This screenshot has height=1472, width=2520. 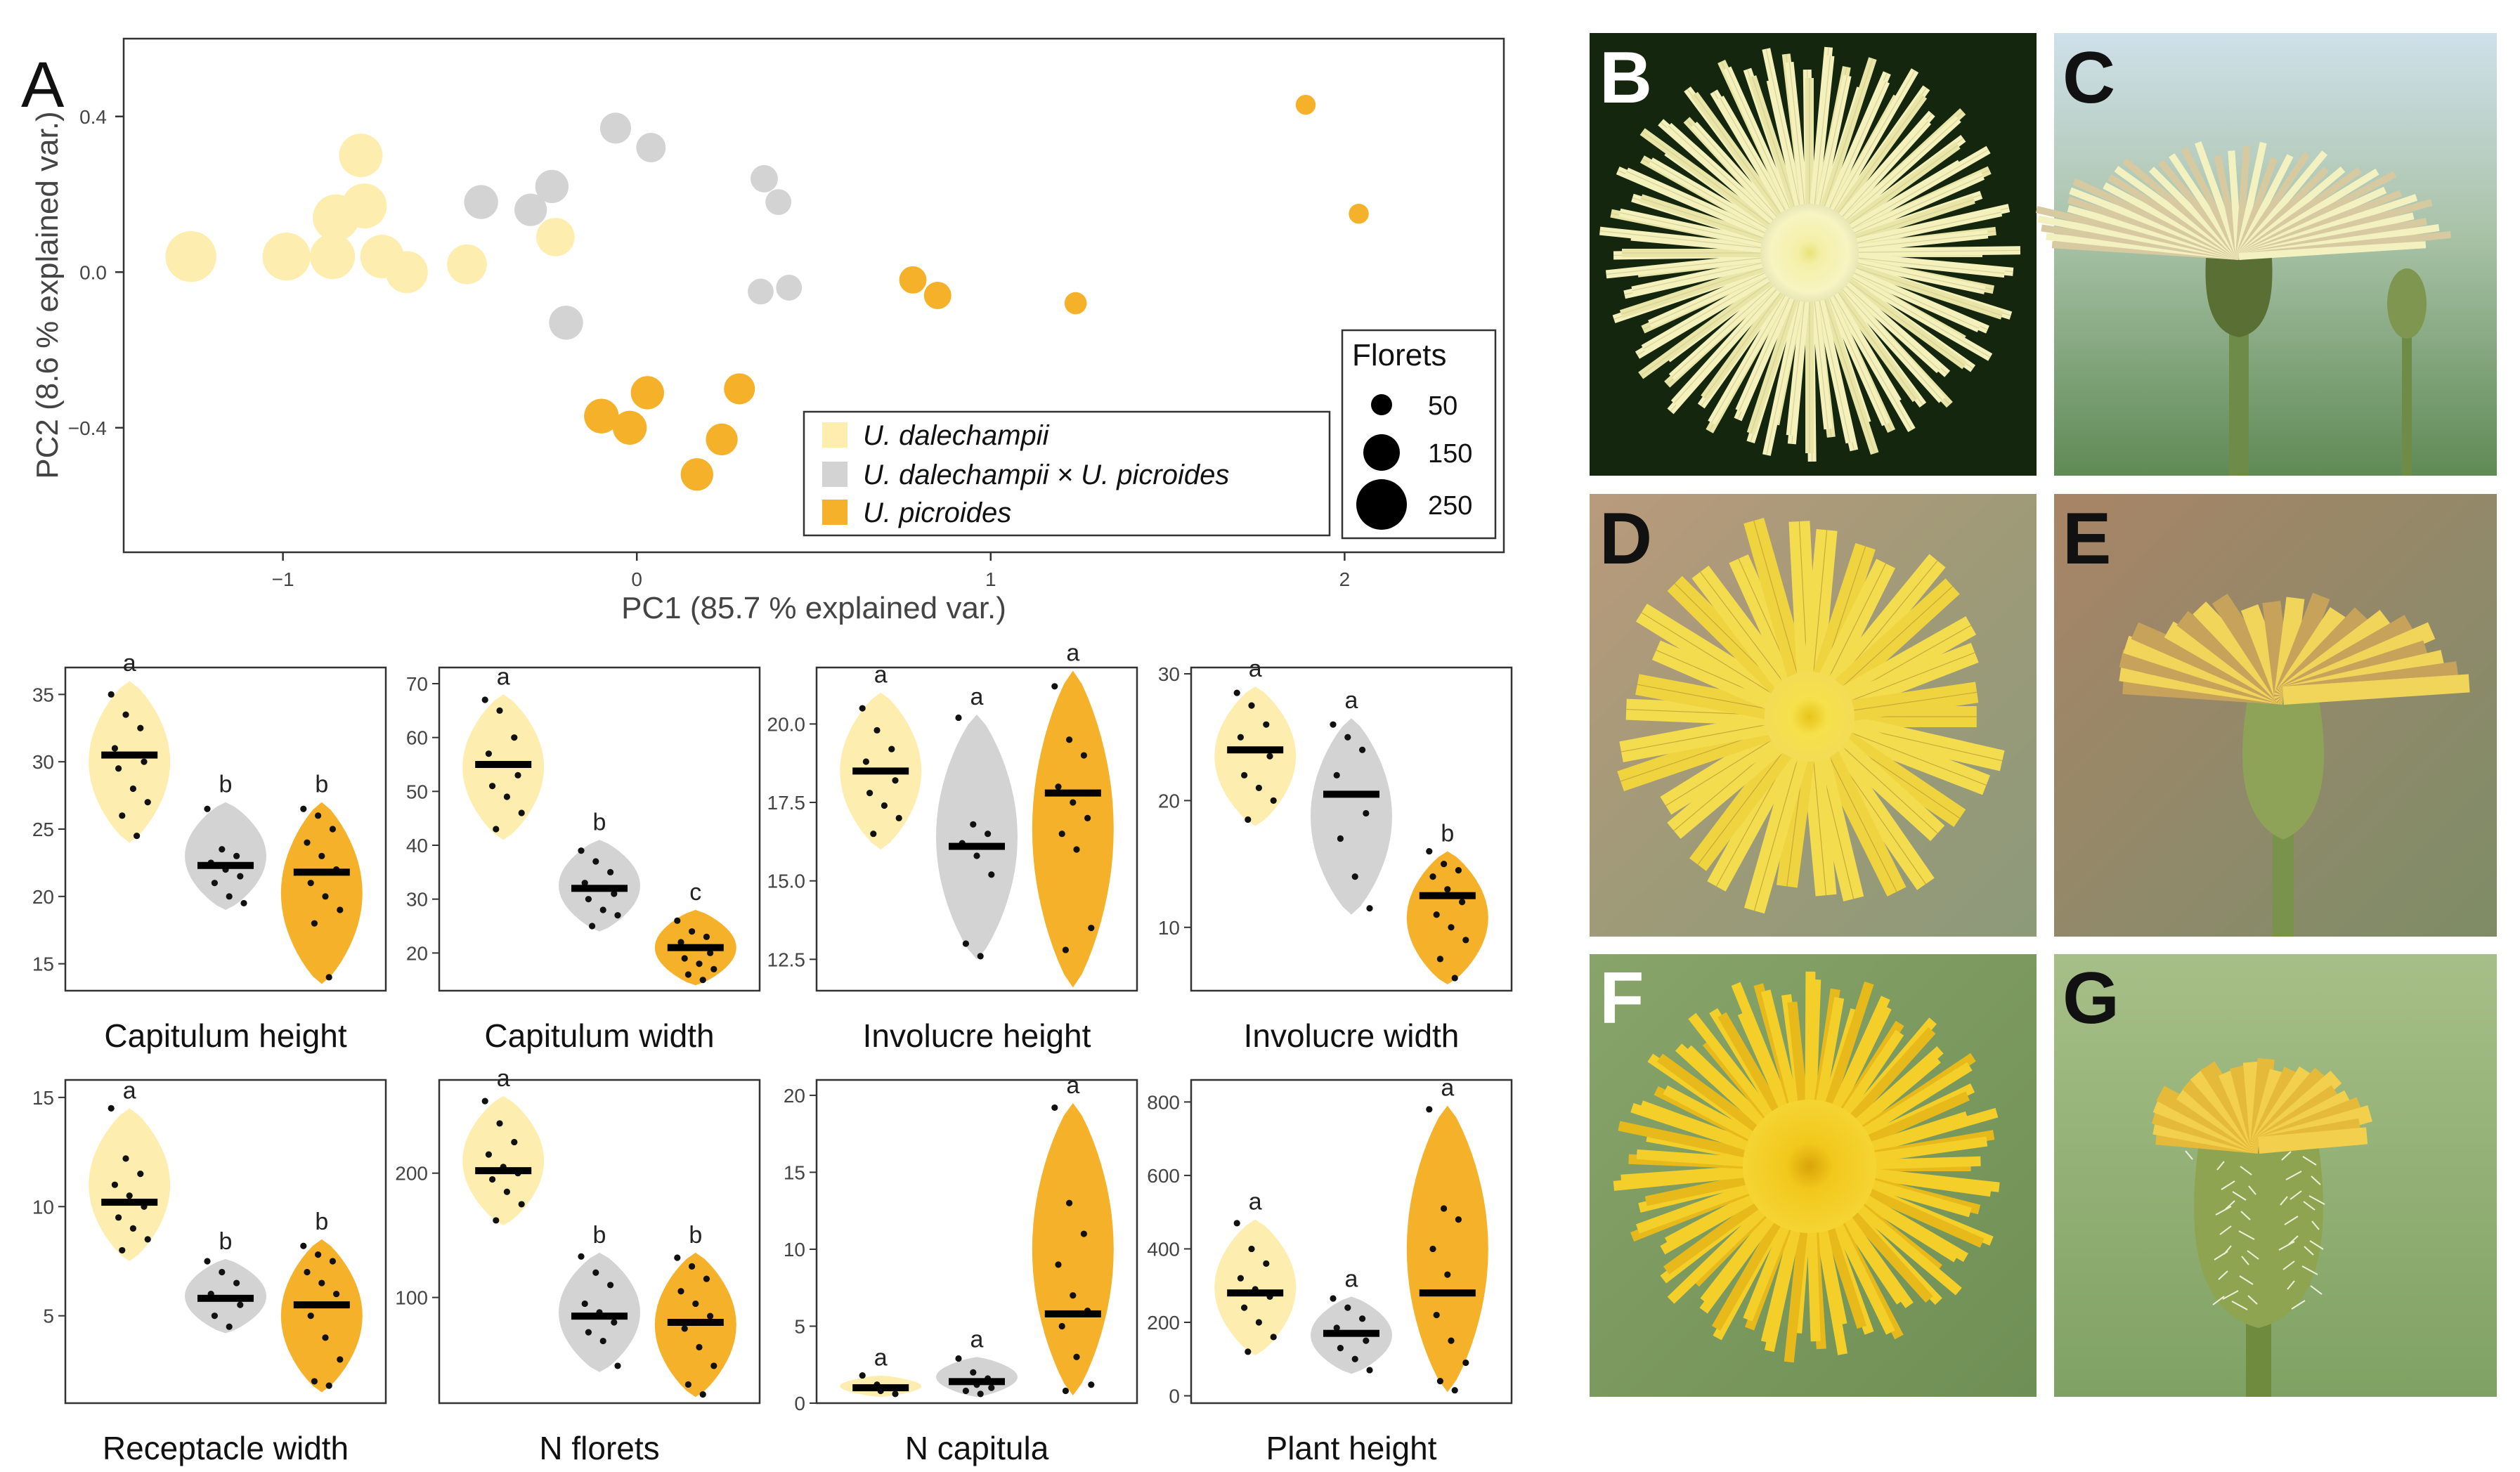 I want to click on violin-y-tick-label: 60, so click(x=417, y=738).